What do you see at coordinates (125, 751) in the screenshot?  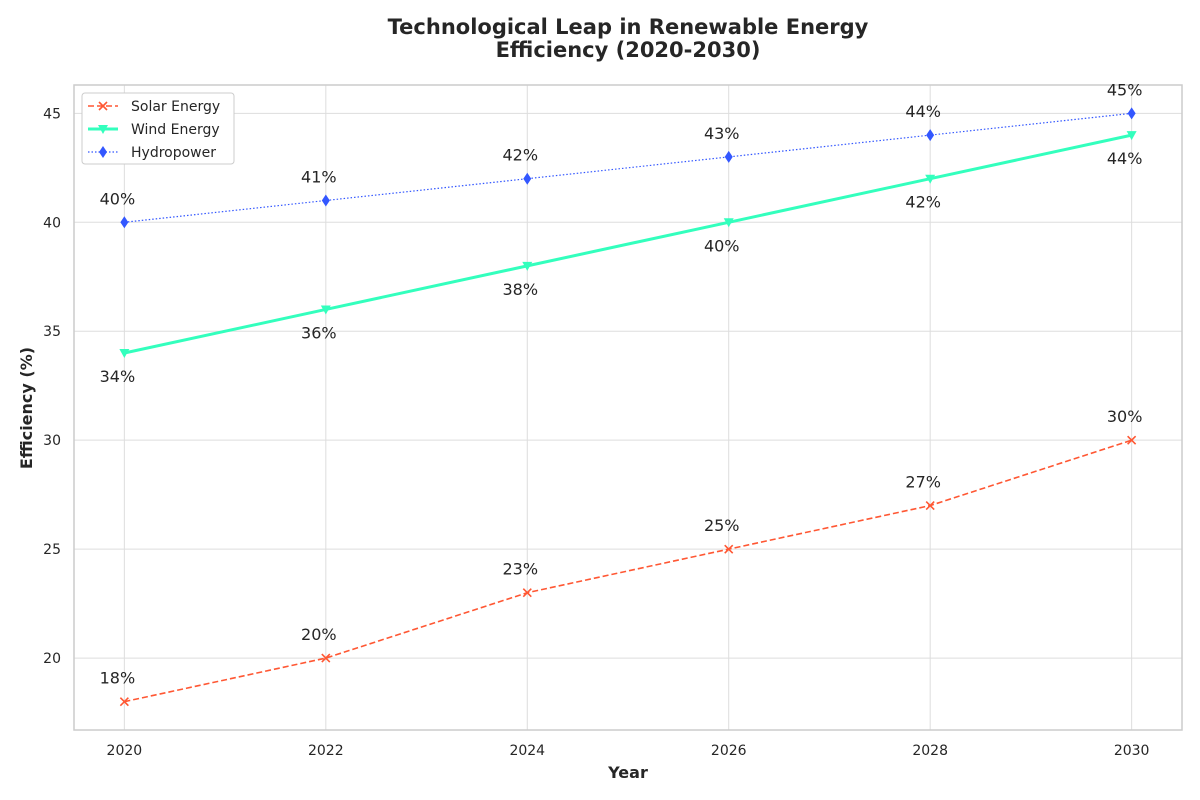 I see `x-tick-label: 2020` at bounding box center [125, 751].